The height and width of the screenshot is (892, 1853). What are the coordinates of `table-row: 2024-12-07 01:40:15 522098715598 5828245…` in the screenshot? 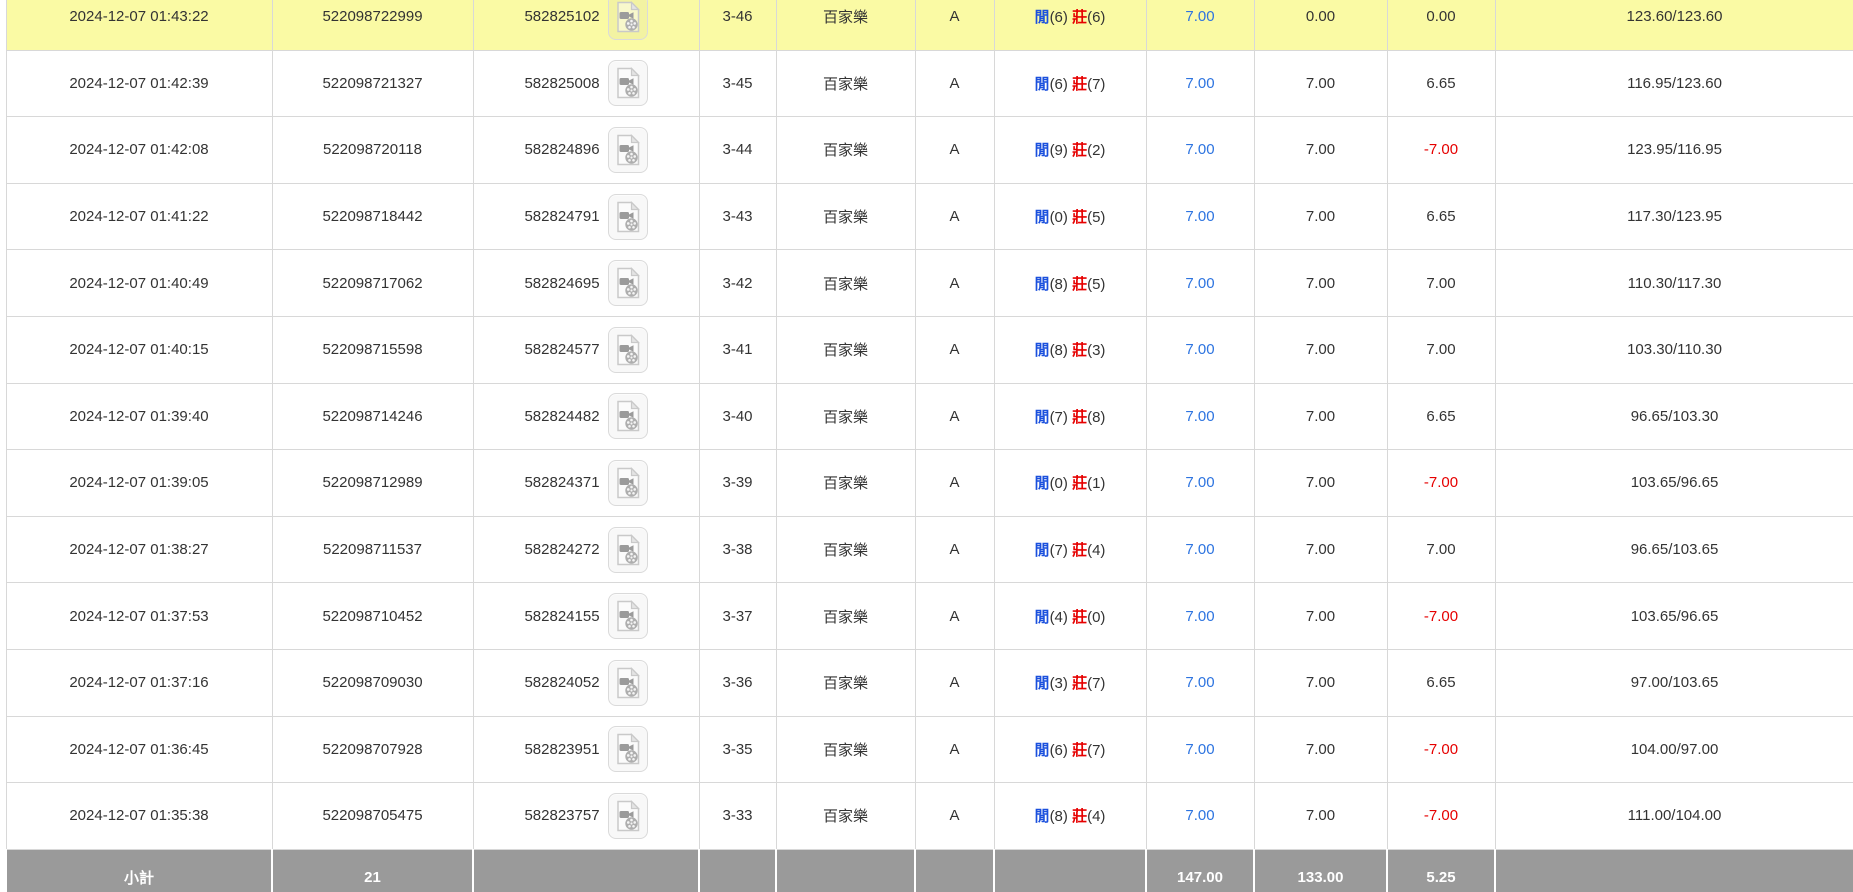 It's located at (929, 349).